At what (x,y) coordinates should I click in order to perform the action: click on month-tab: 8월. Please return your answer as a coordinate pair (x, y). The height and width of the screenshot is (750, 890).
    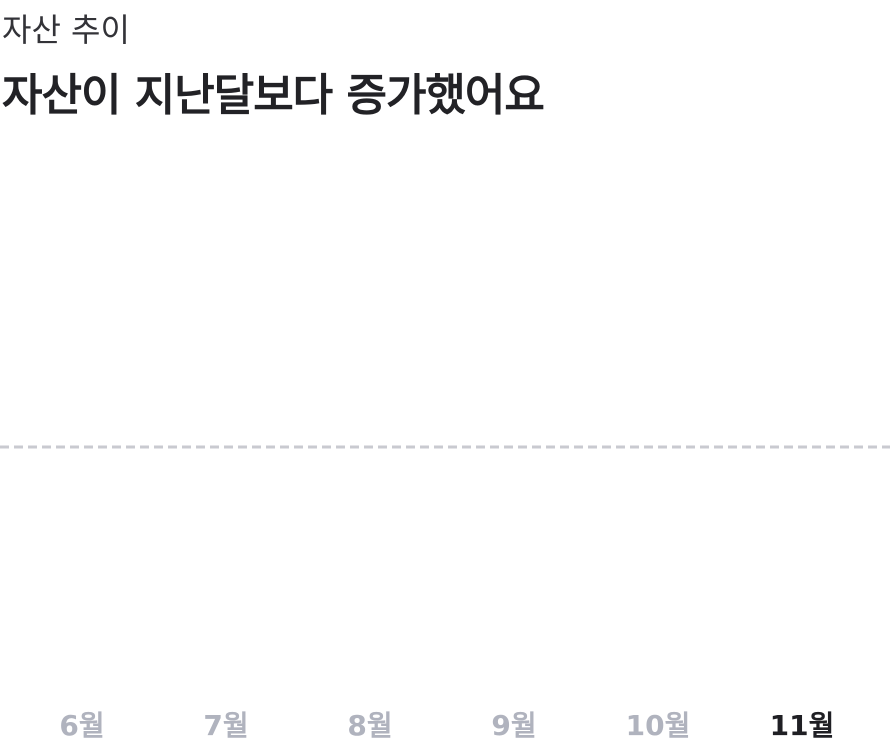
    Looking at the image, I should click on (369, 725).